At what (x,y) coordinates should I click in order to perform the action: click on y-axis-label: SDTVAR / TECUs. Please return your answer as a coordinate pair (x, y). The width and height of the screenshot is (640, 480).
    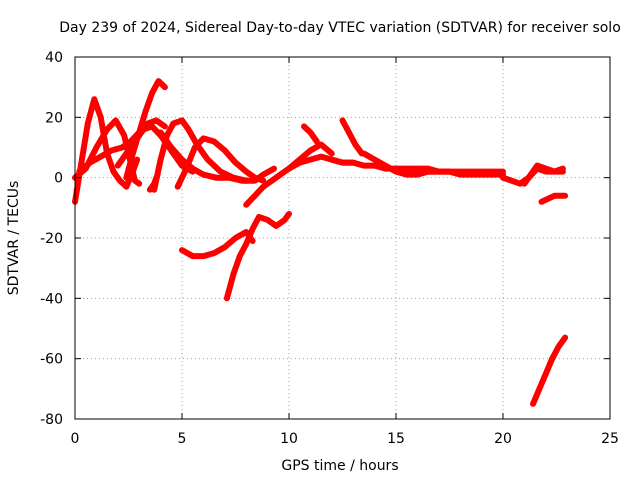
    Looking at the image, I should click on (14, 238).